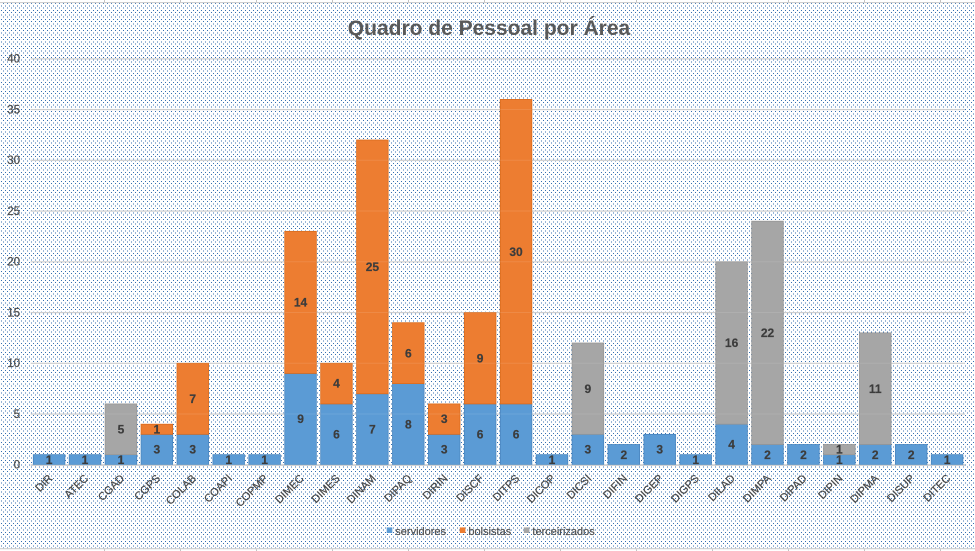 The width and height of the screenshot is (975, 551). I want to click on svg-text: servidores, so click(420, 532).